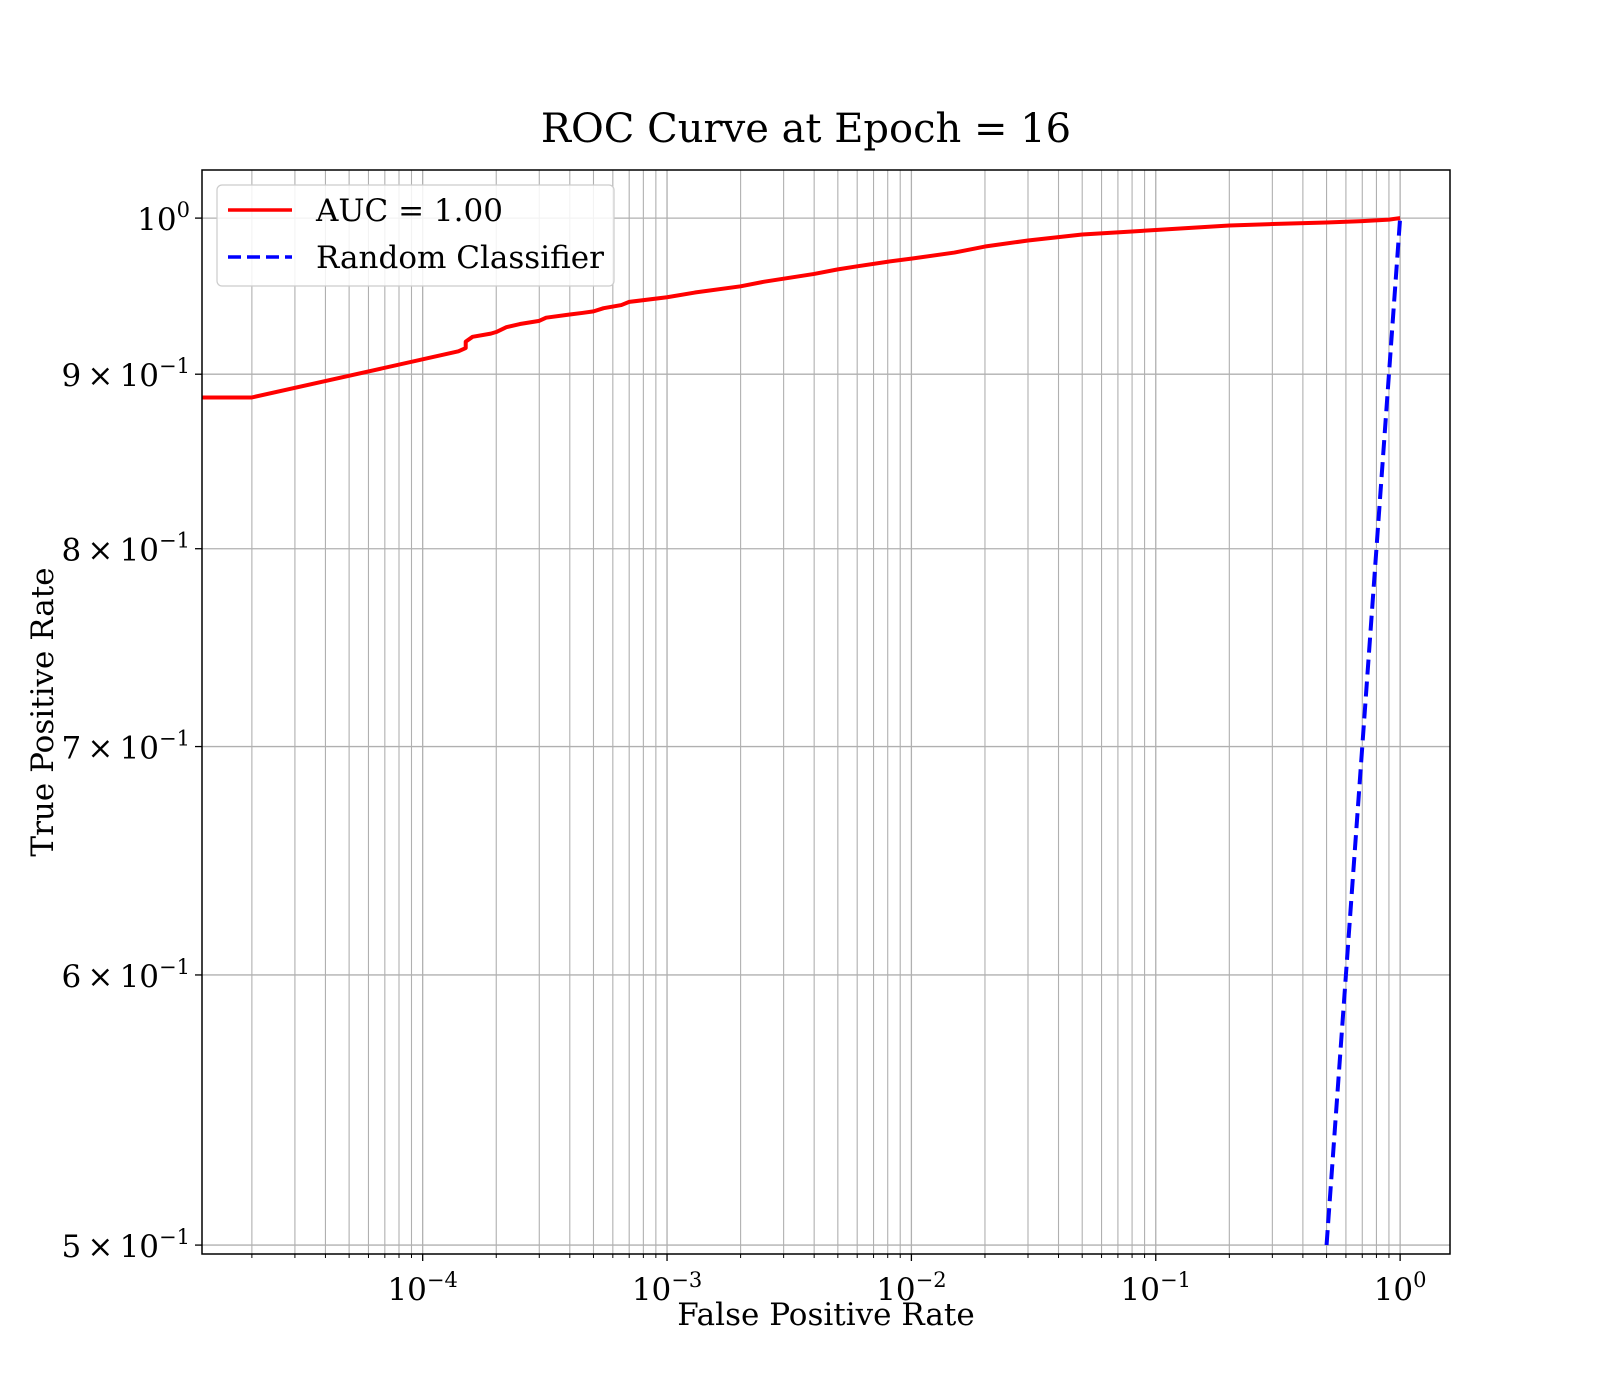 This screenshot has width=1600, height=1400. Describe the element at coordinates (43, 711) in the screenshot. I see `y-axis-label: True Positive Rate` at that location.